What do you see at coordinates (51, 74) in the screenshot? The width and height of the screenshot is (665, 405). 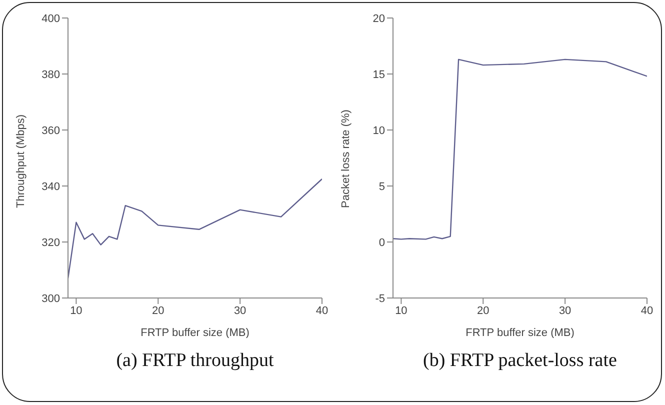 I see `y-tick-label: 380` at bounding box center [51, 74].